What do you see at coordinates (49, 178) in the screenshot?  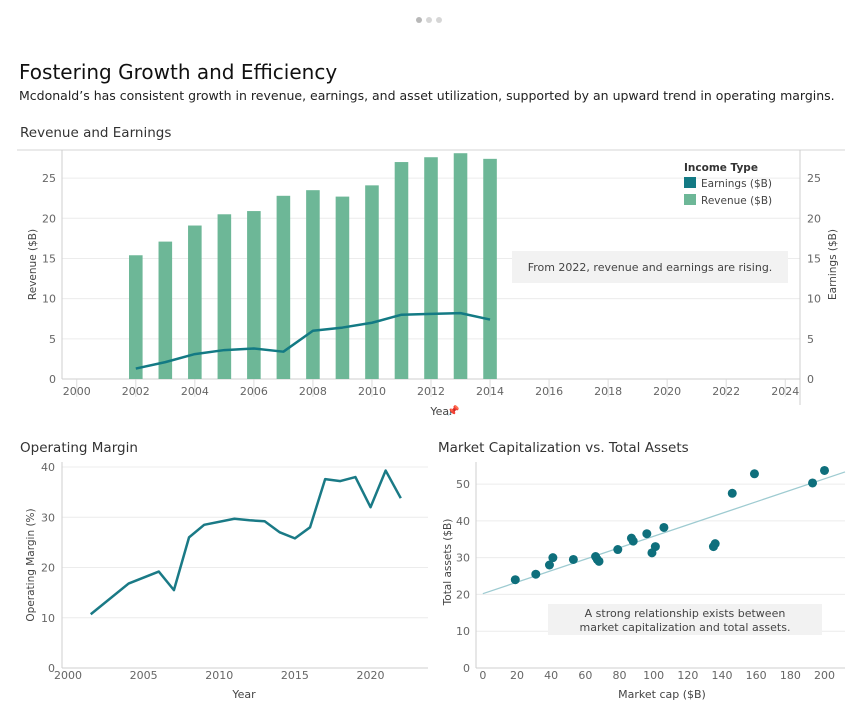 I see `revenue-y-tick-label: 25` at bounding box center [49, 178].